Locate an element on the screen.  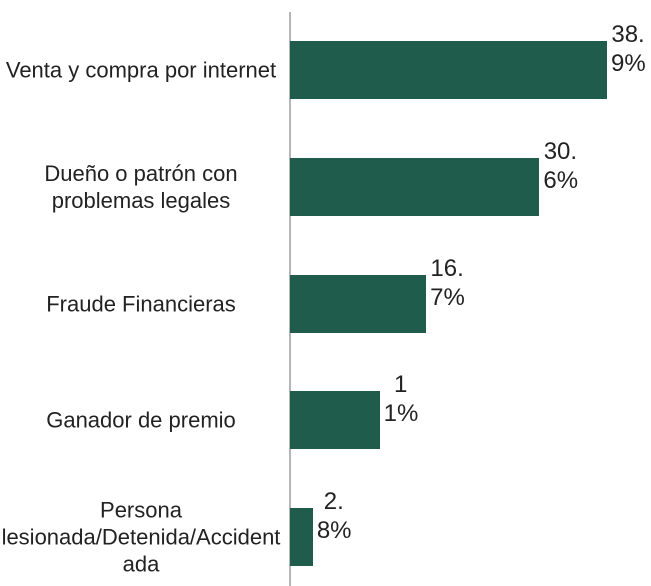
category-label: Persona lesionada/Detenida/Accidentada is located at coordinates (141, 537).